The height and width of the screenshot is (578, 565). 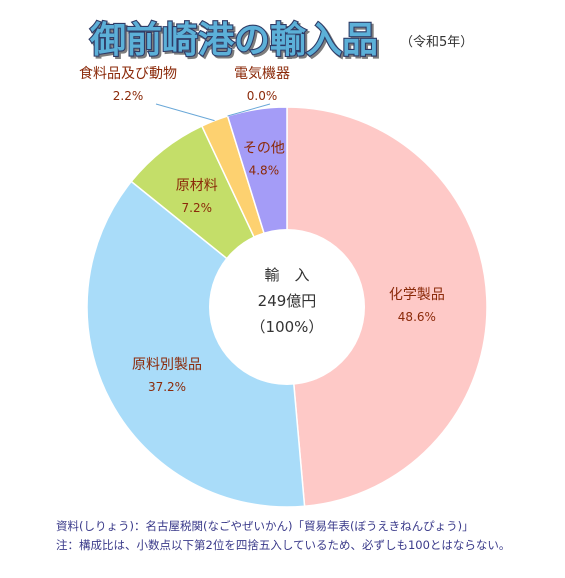 What do you see at coordinates (128, 96) in the screenshot?
I see `slice-3-value-label: 2.2%` at bounding box center [128, 96].